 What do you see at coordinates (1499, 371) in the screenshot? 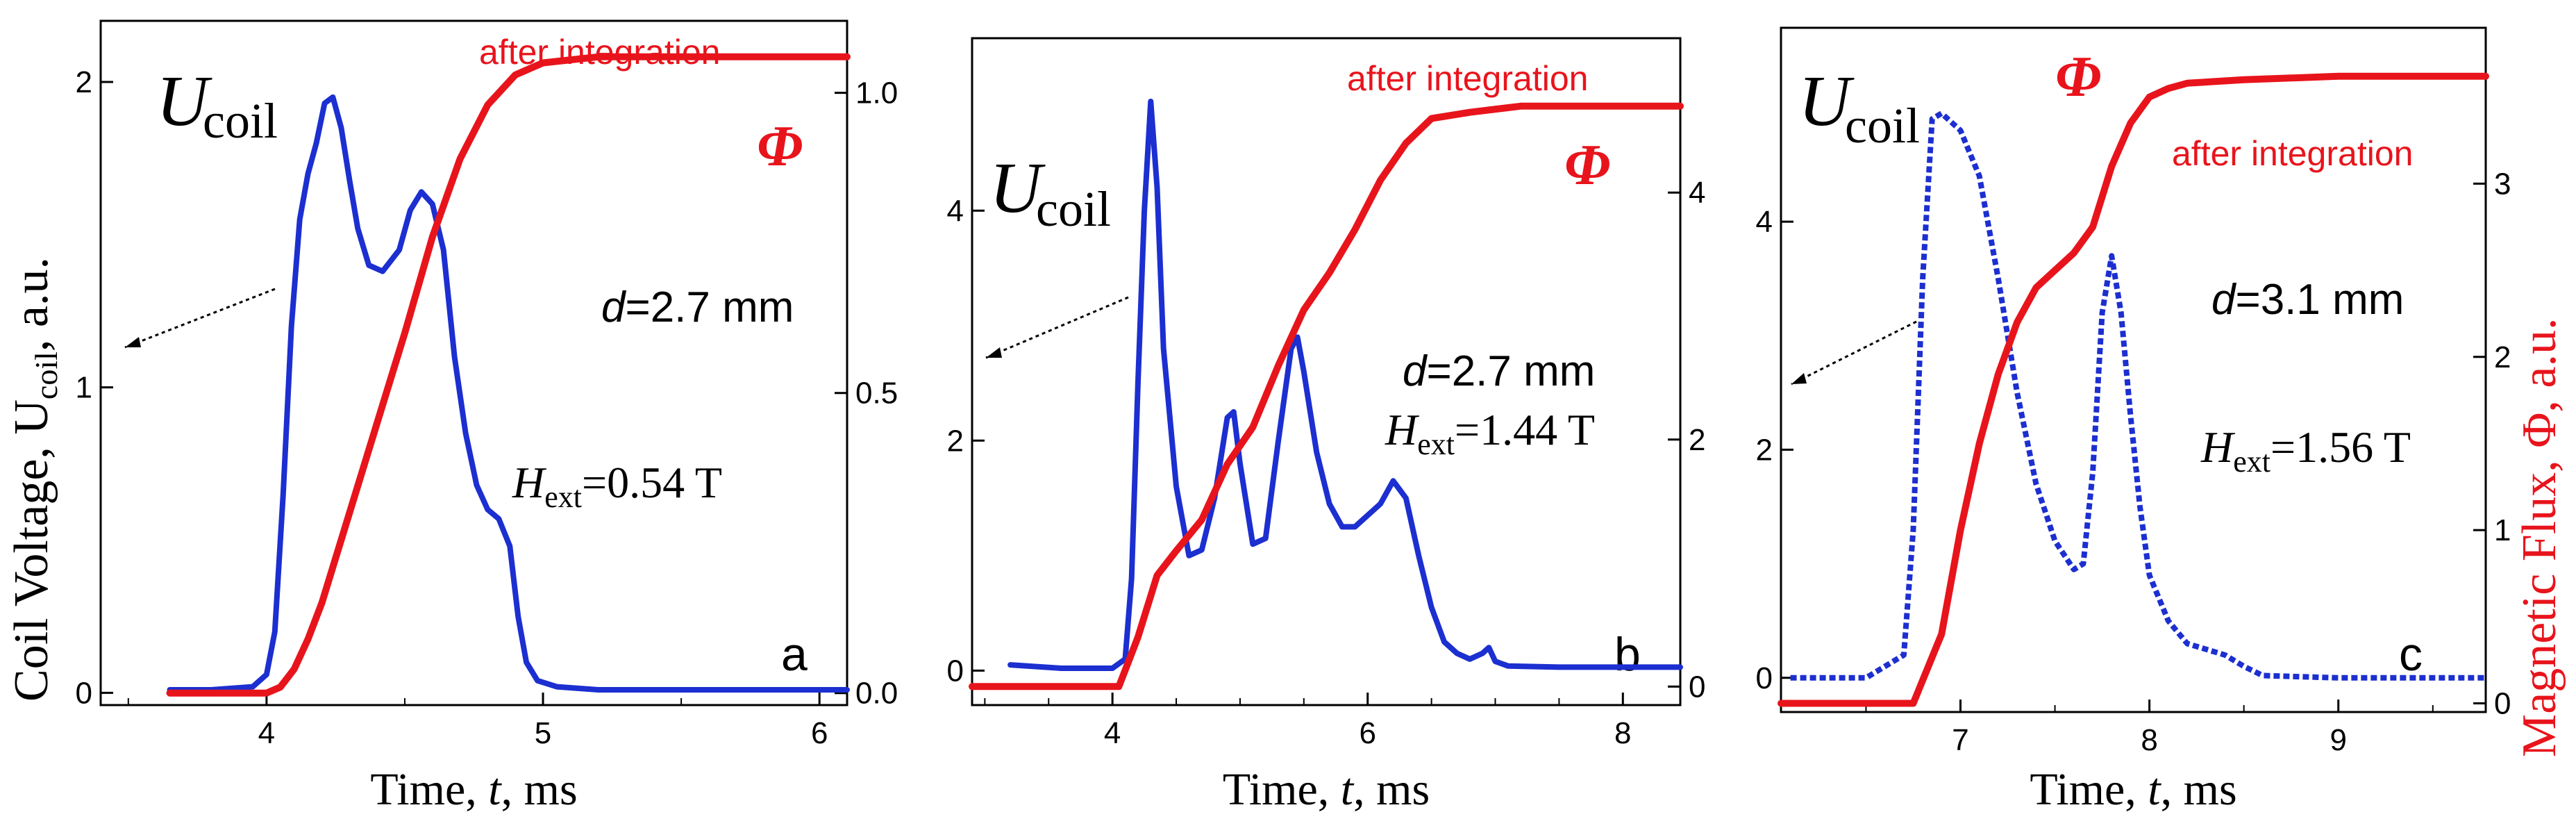
I see `d-annotation-b: d=2.7 mm` at bounding box center [1499, 371].